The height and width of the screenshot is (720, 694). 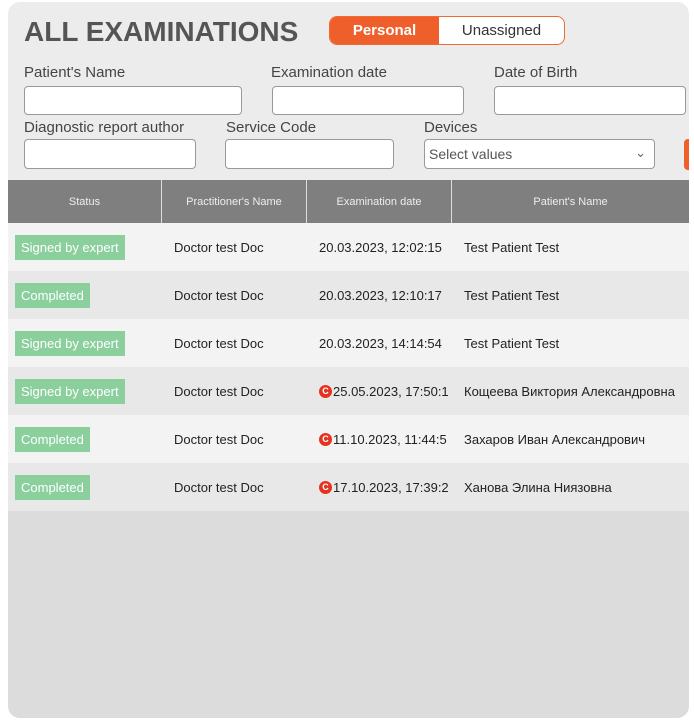 I want to click on report-author-input, so click(x=110, y=154).